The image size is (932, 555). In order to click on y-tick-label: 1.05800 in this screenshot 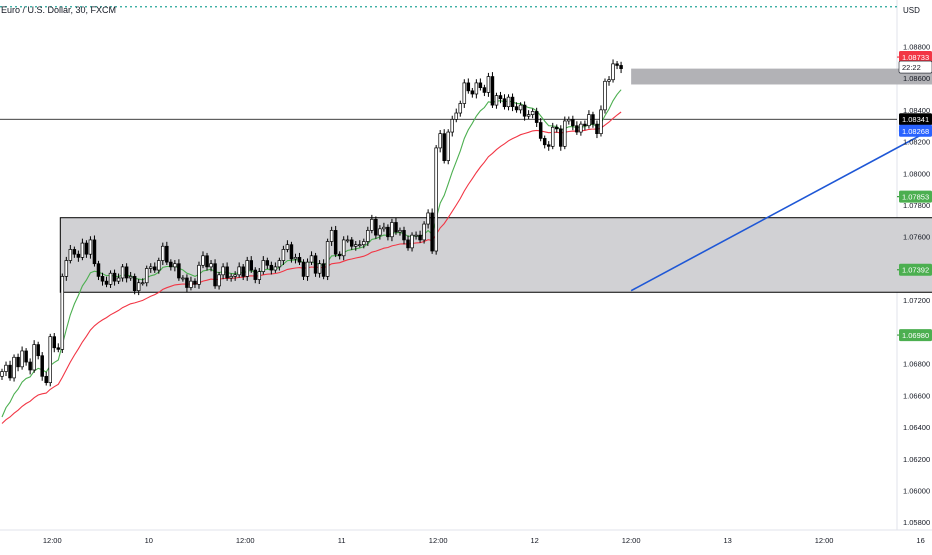, I will do `click(916, 522)`.